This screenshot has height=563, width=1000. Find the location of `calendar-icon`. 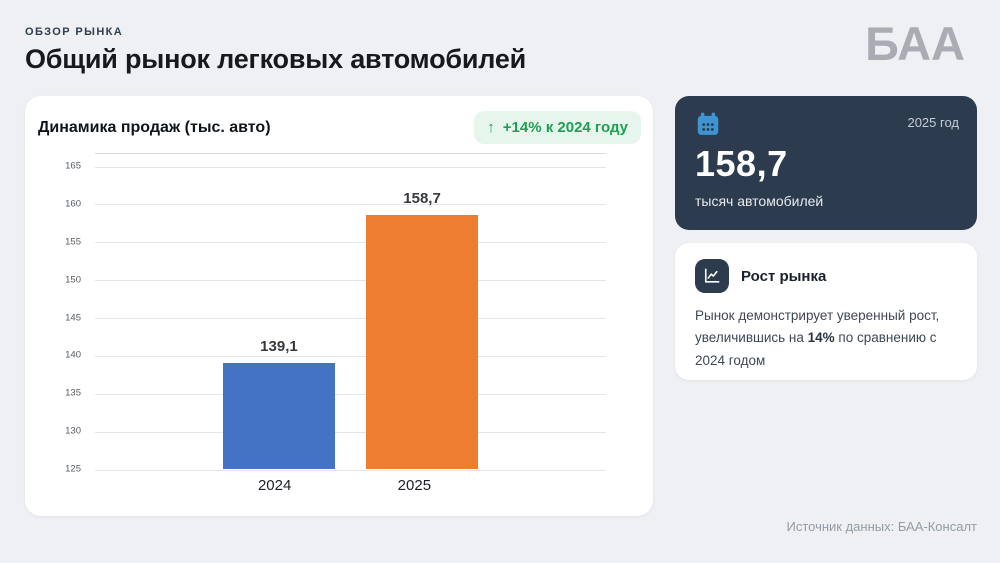

calendar-icon is located at coordinates (708, 123).